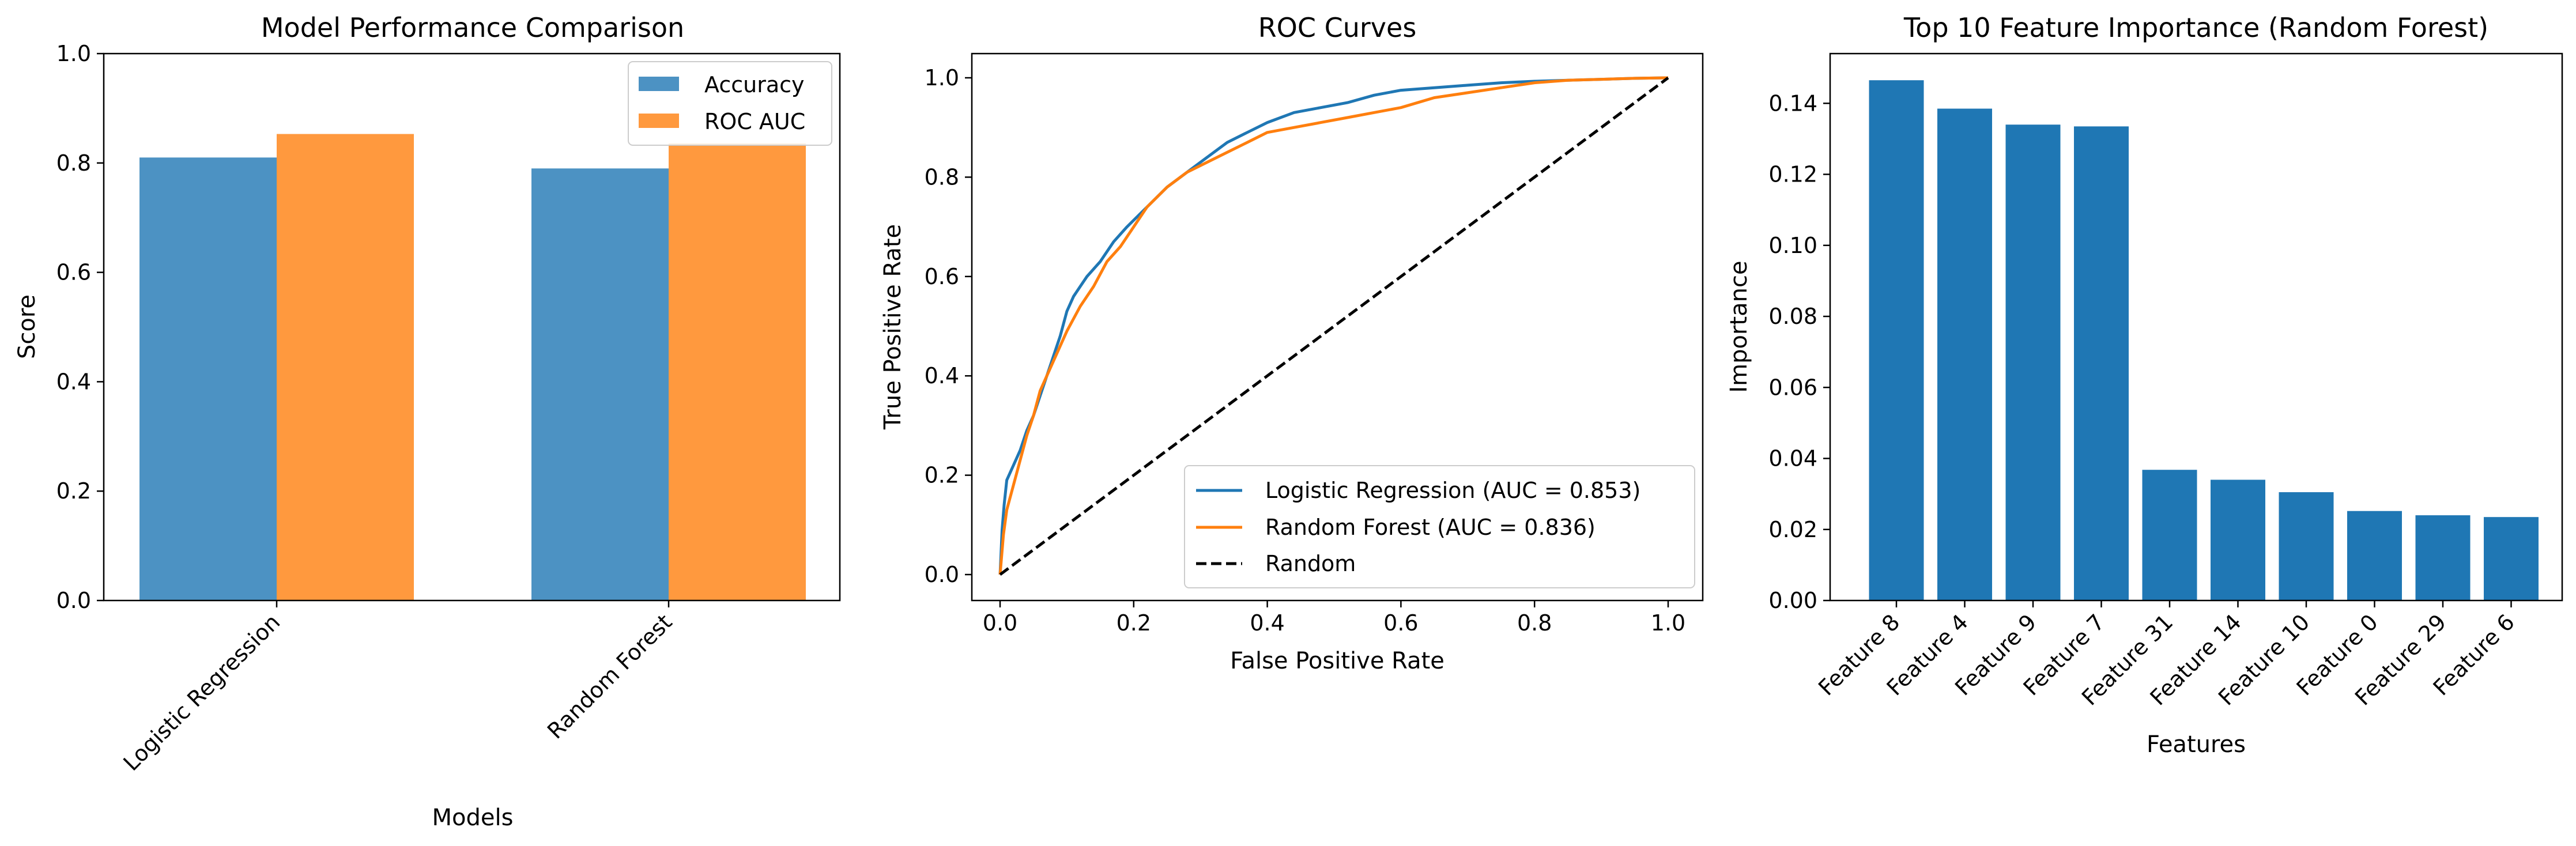  I want to click on x-tick-label: 0.8, so click(1534, 623).